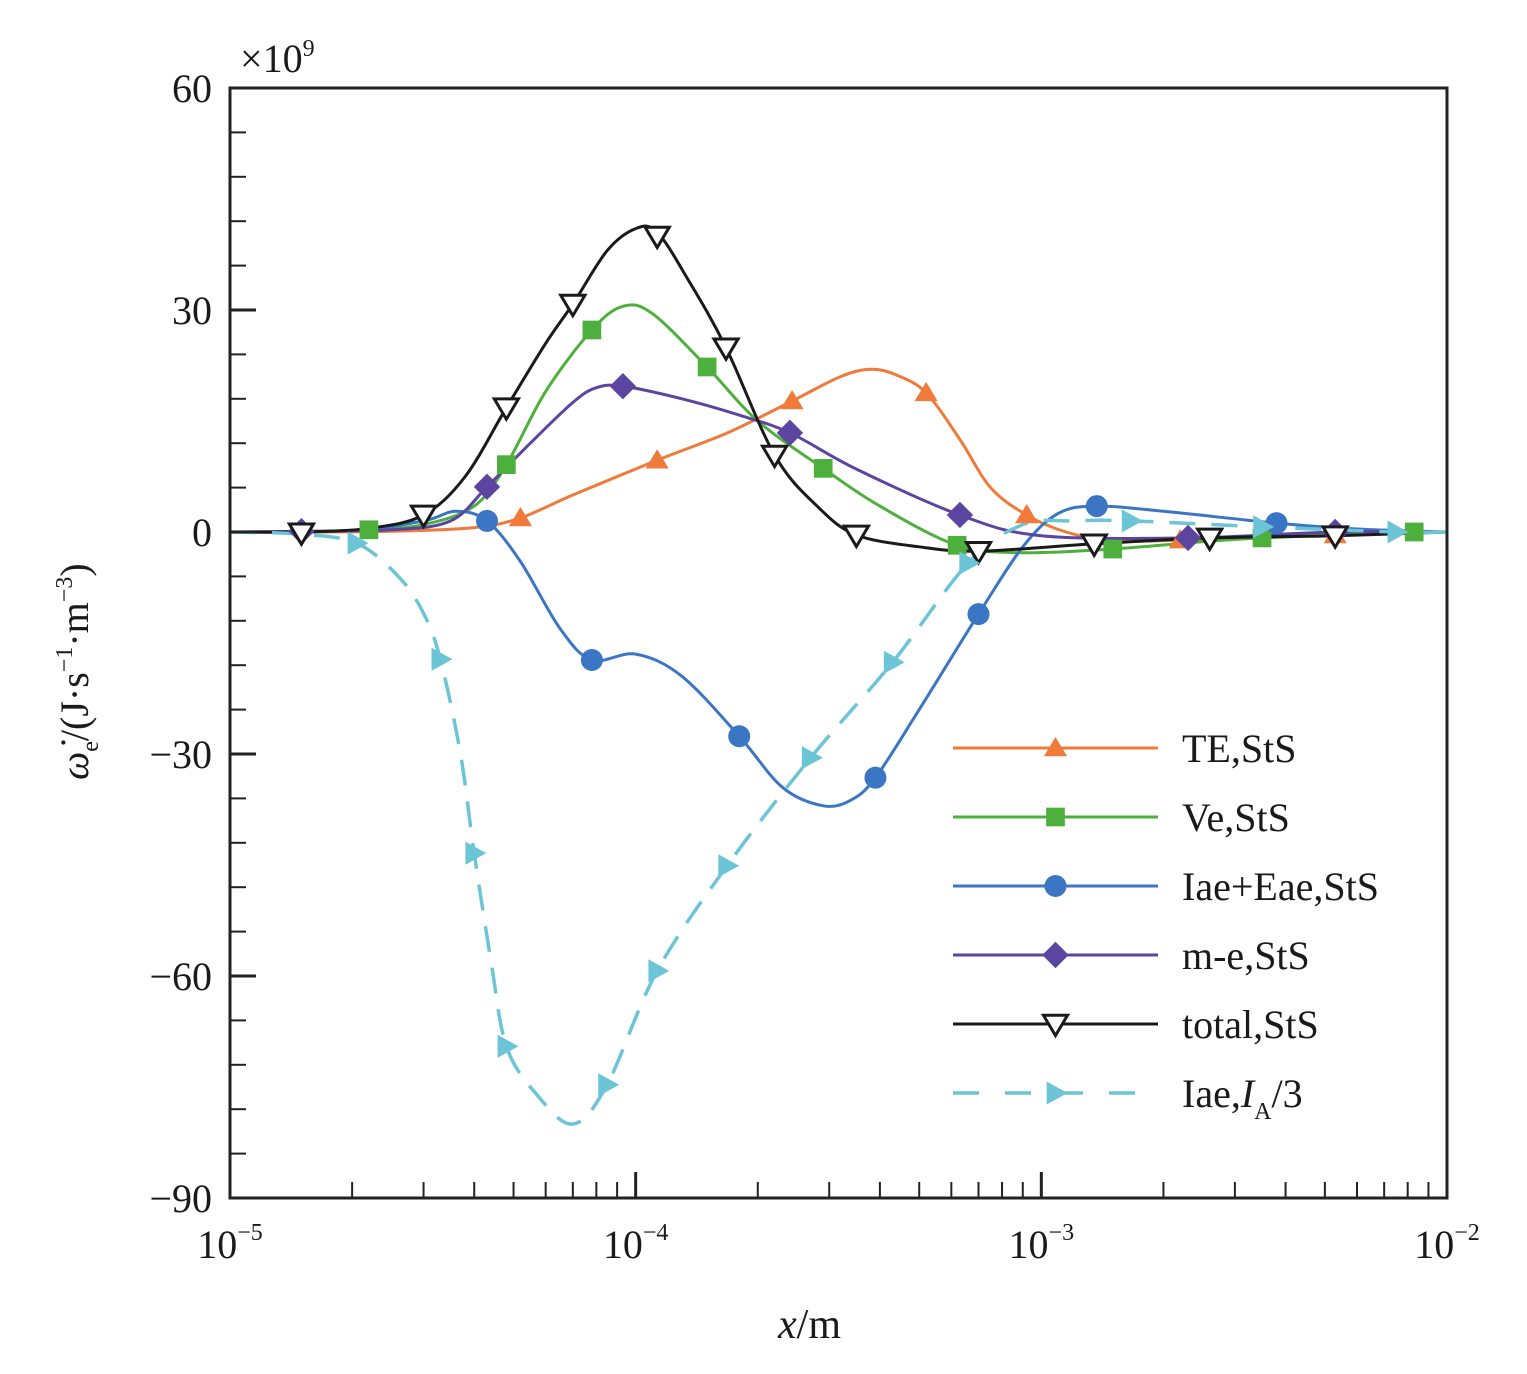  What do you see at coordinates (1136, 1024) in the screenshot?
I see `legend-item-total-sts: total,StS` at bounding box center [1136, 1024].